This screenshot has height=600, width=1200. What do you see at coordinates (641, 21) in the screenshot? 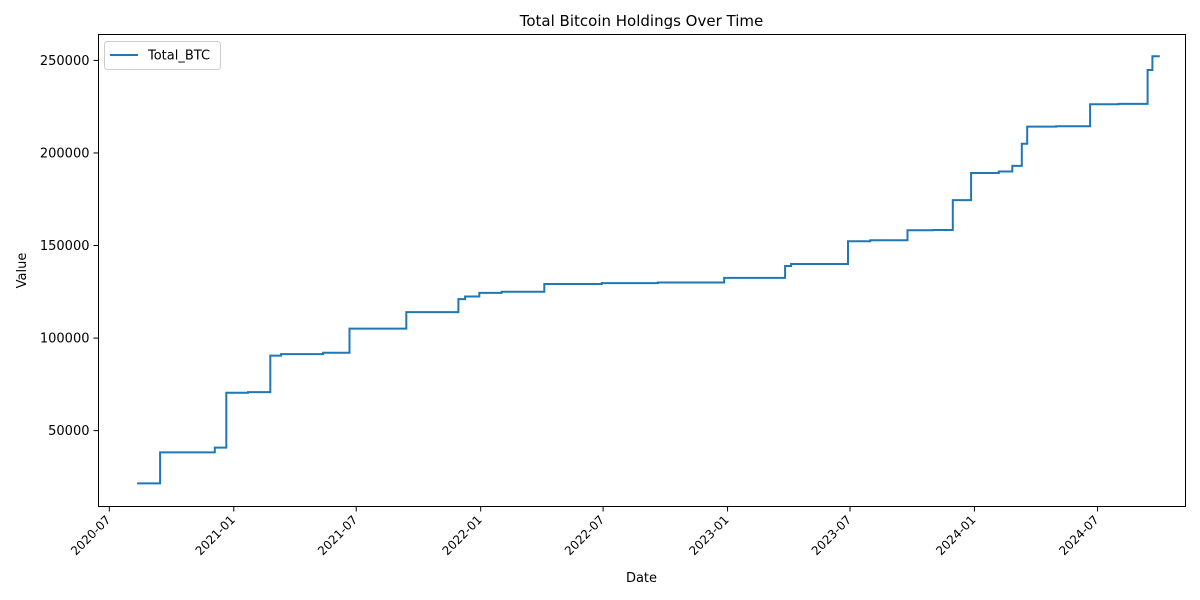
I see `chart-title: Total Bitcoin Holdings Over Time` at bounding box center [641, 21].